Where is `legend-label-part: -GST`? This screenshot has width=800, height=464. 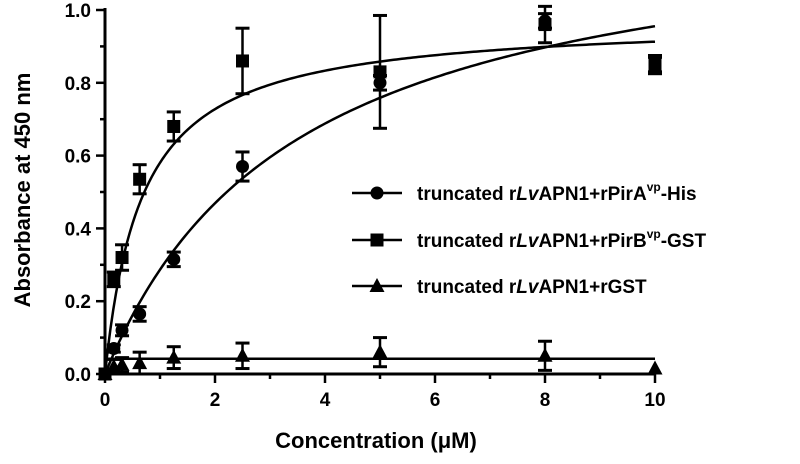 legend-label-part: -GST is located at coordinates (684, 241).